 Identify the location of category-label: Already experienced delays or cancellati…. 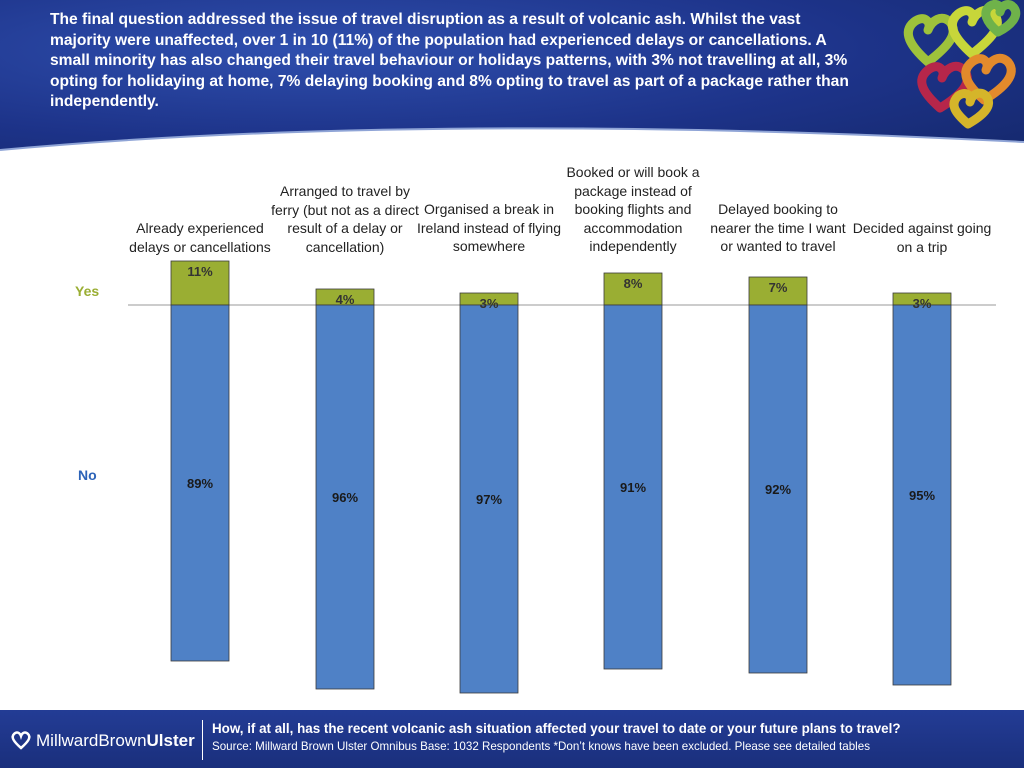
(200, 237).